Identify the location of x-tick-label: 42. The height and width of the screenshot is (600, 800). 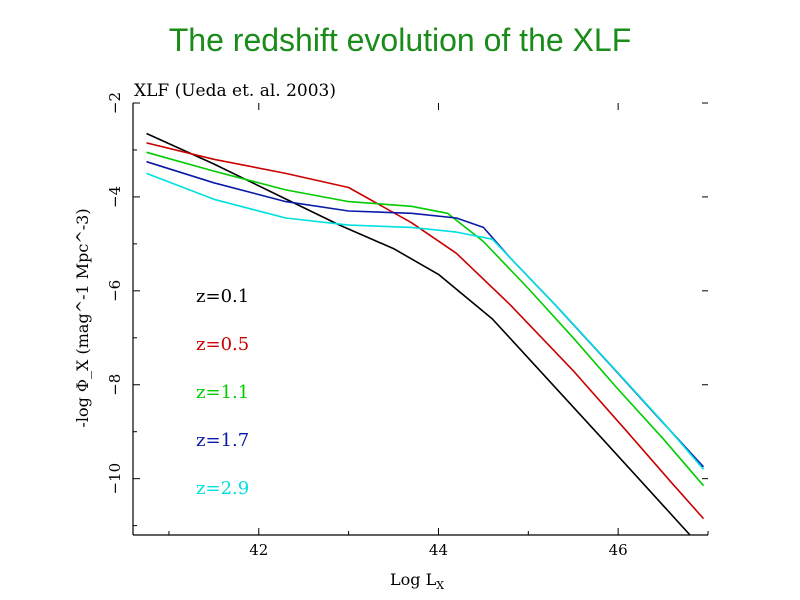
(258, 550).